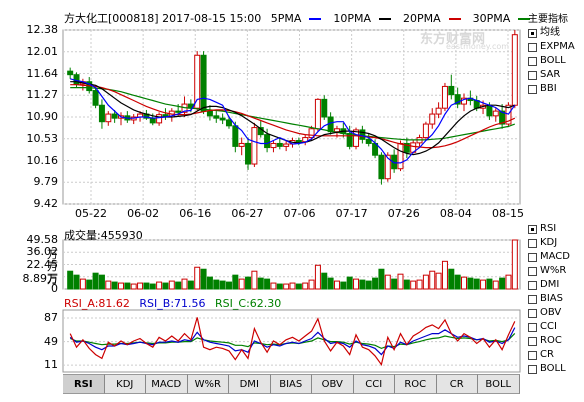  Describe the element at coordinates (250, 384) in the screenshot. I see `tab-dmi: DMI` at that location.